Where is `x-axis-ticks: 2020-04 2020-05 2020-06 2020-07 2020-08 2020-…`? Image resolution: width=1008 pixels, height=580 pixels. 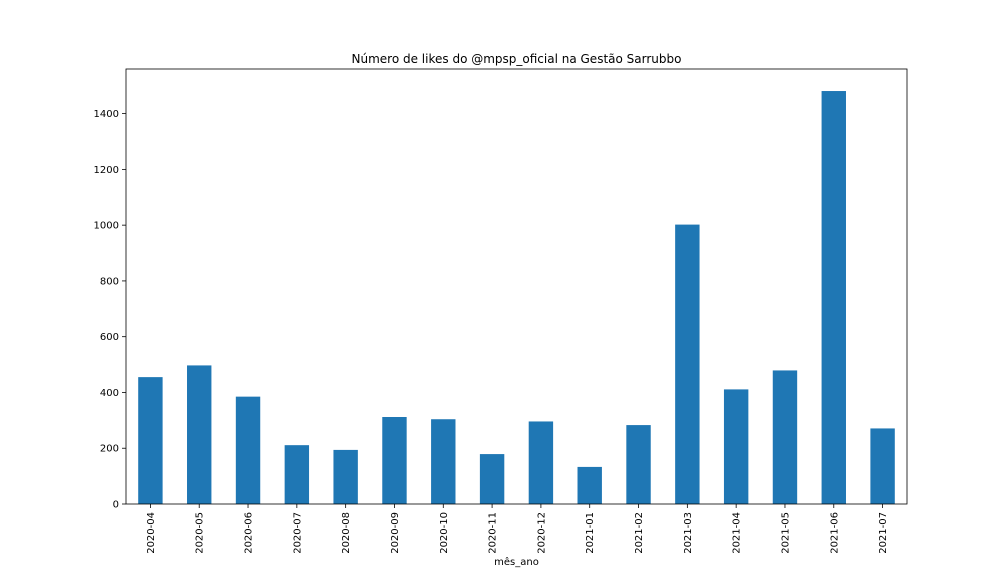 x-axis-ticks: 2020-04 2020-05 2020-06 2020-07 2020-08 2020-… is located at coordinates (517, 529).